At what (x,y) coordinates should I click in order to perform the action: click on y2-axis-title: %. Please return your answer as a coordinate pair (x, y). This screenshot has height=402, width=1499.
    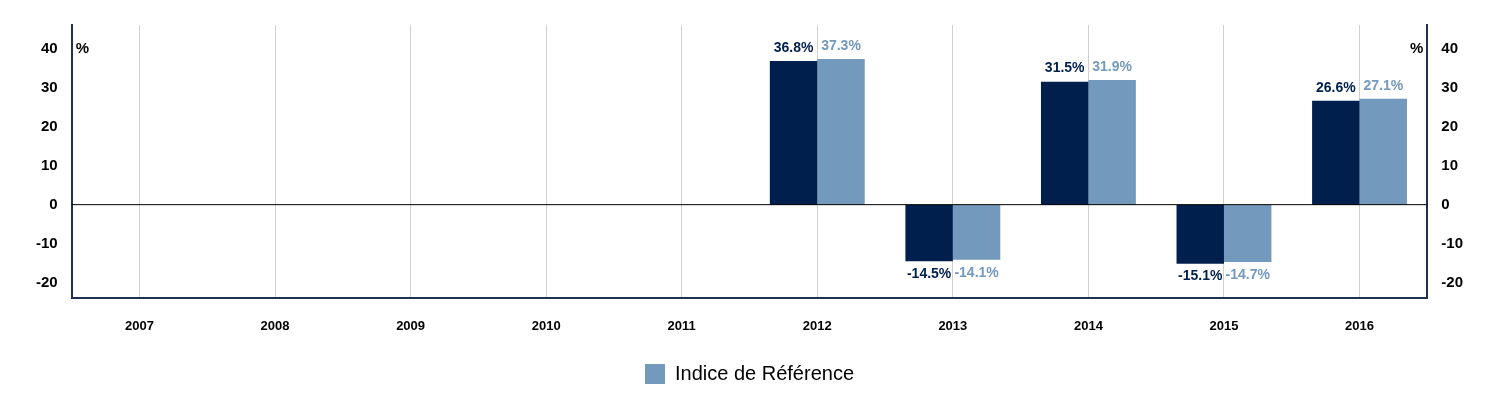
    Looking at the image, I should click on (1416, 47).